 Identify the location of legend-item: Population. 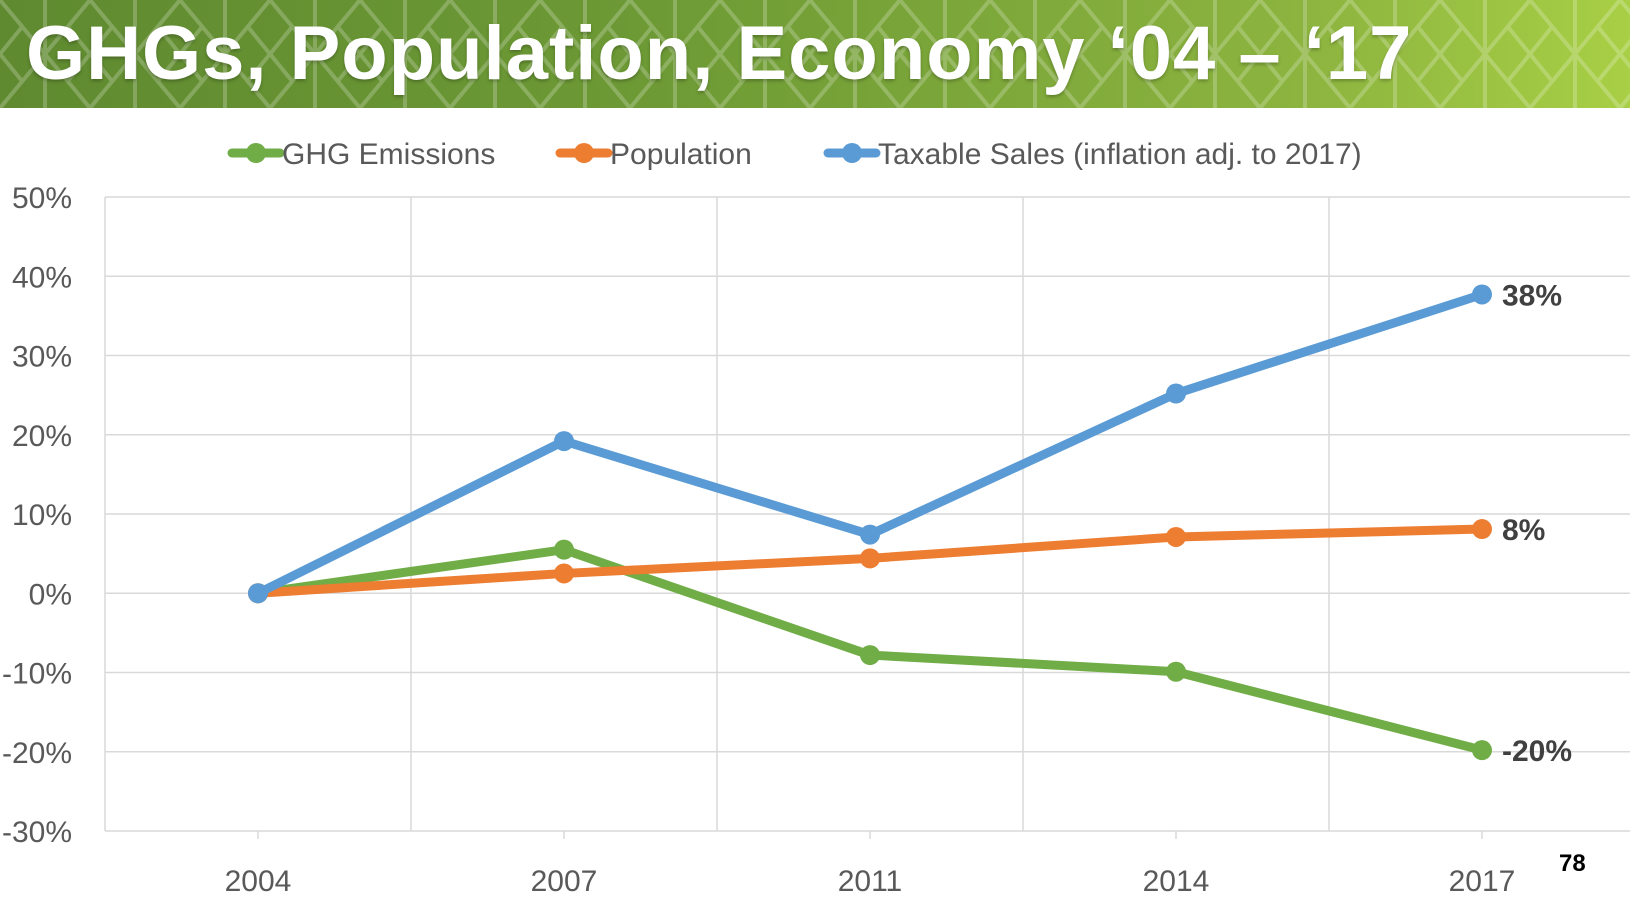
(653, 154).